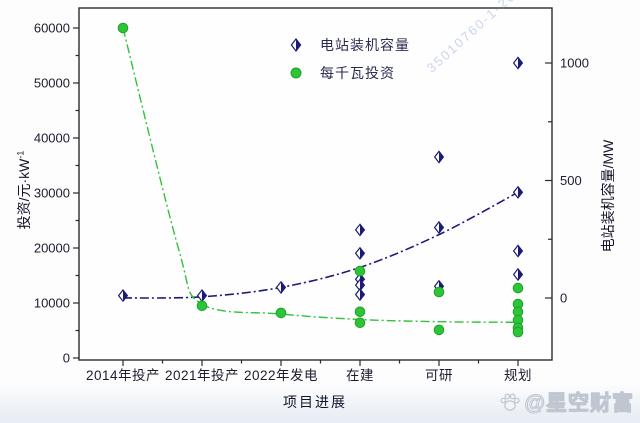  I want to click on legend: 电站装机容量 每千瓦投资, so click(349, 59).